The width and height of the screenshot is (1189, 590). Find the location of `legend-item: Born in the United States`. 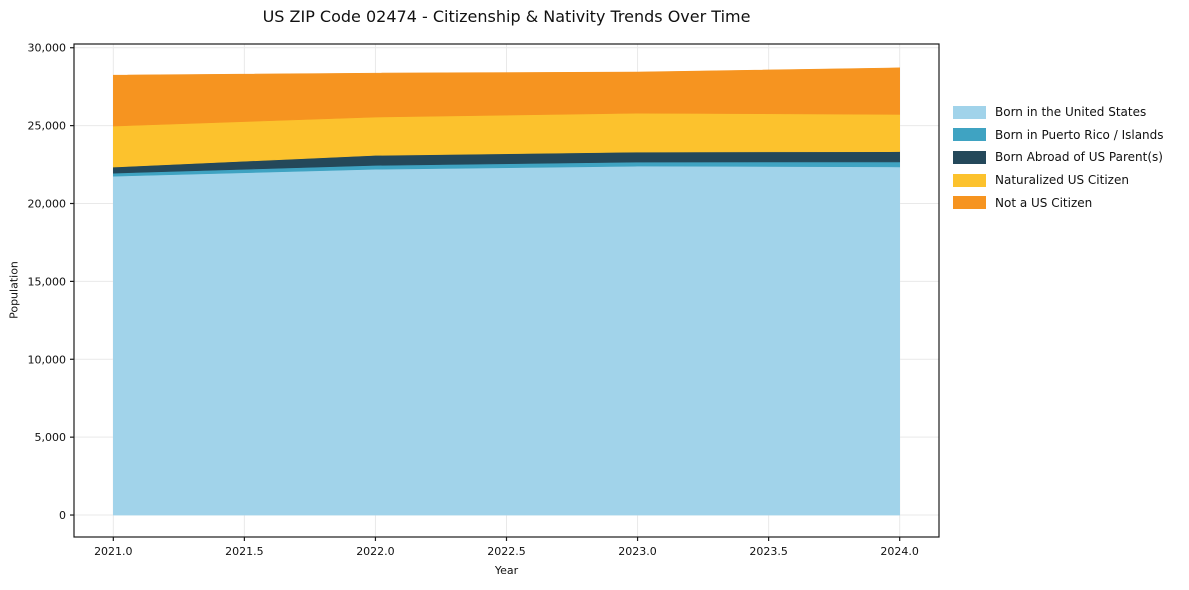

legend-item: Born in the United States is located at coordinates (1058, 112).